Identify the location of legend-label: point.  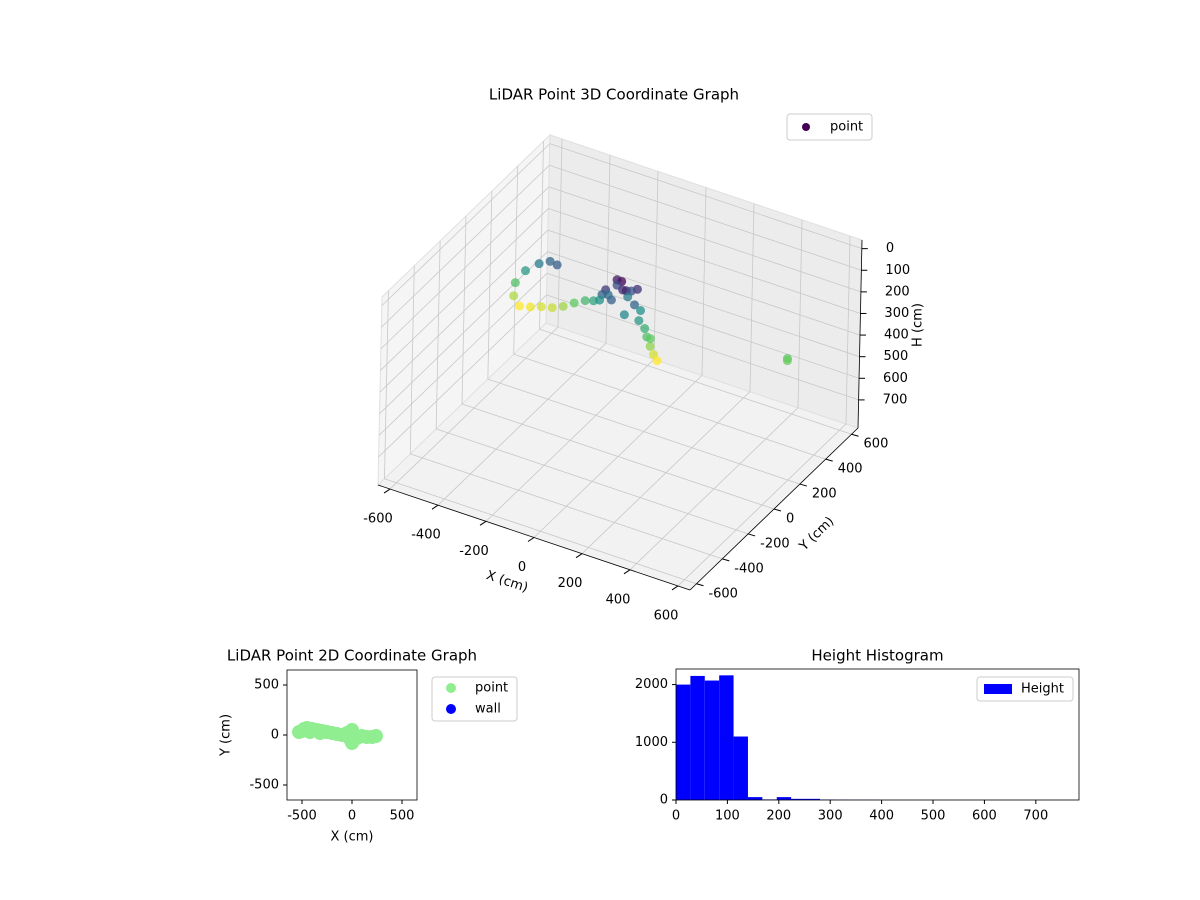
(846, 127).